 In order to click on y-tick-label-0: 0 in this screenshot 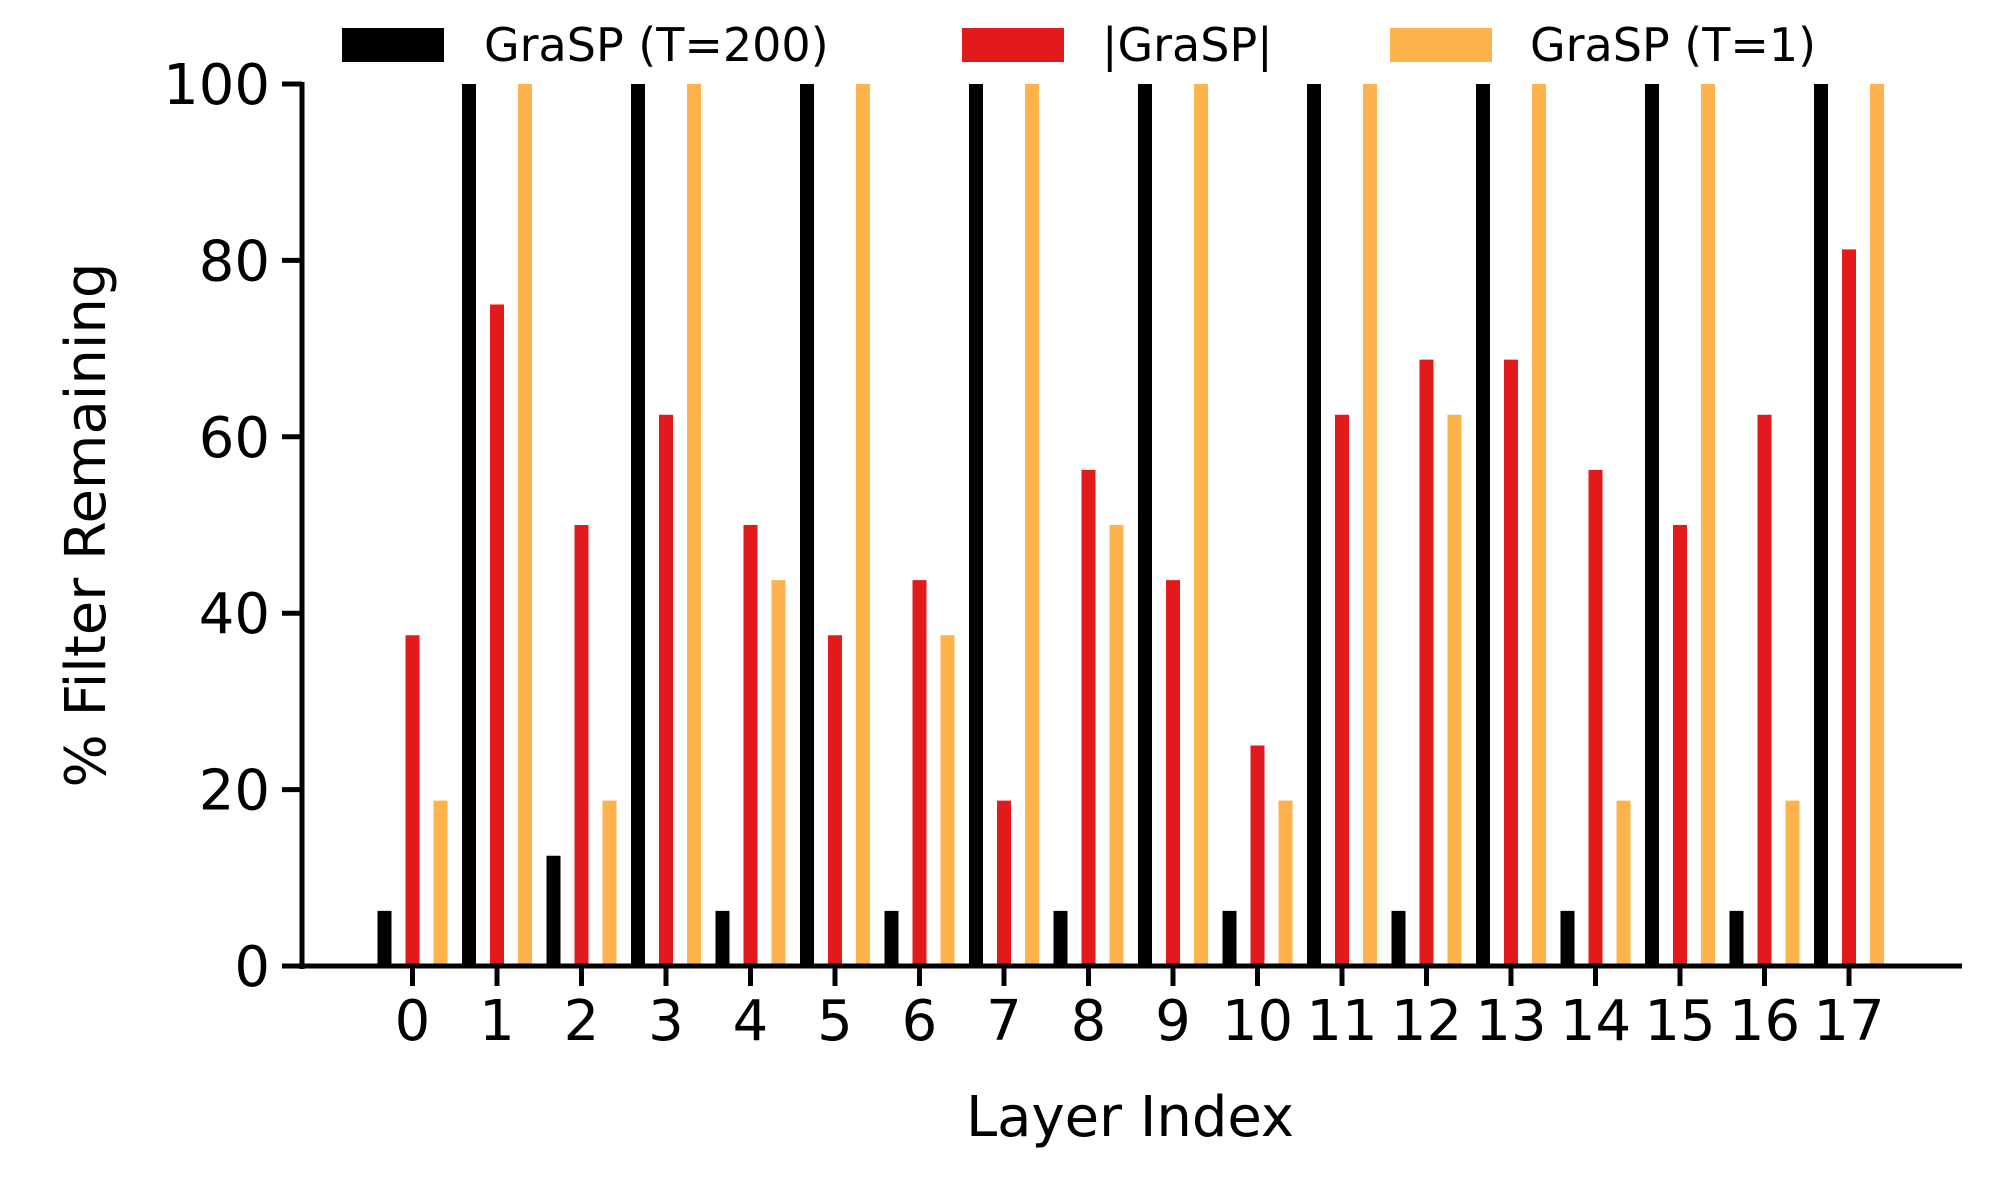, I will do `click(252, 967)`.